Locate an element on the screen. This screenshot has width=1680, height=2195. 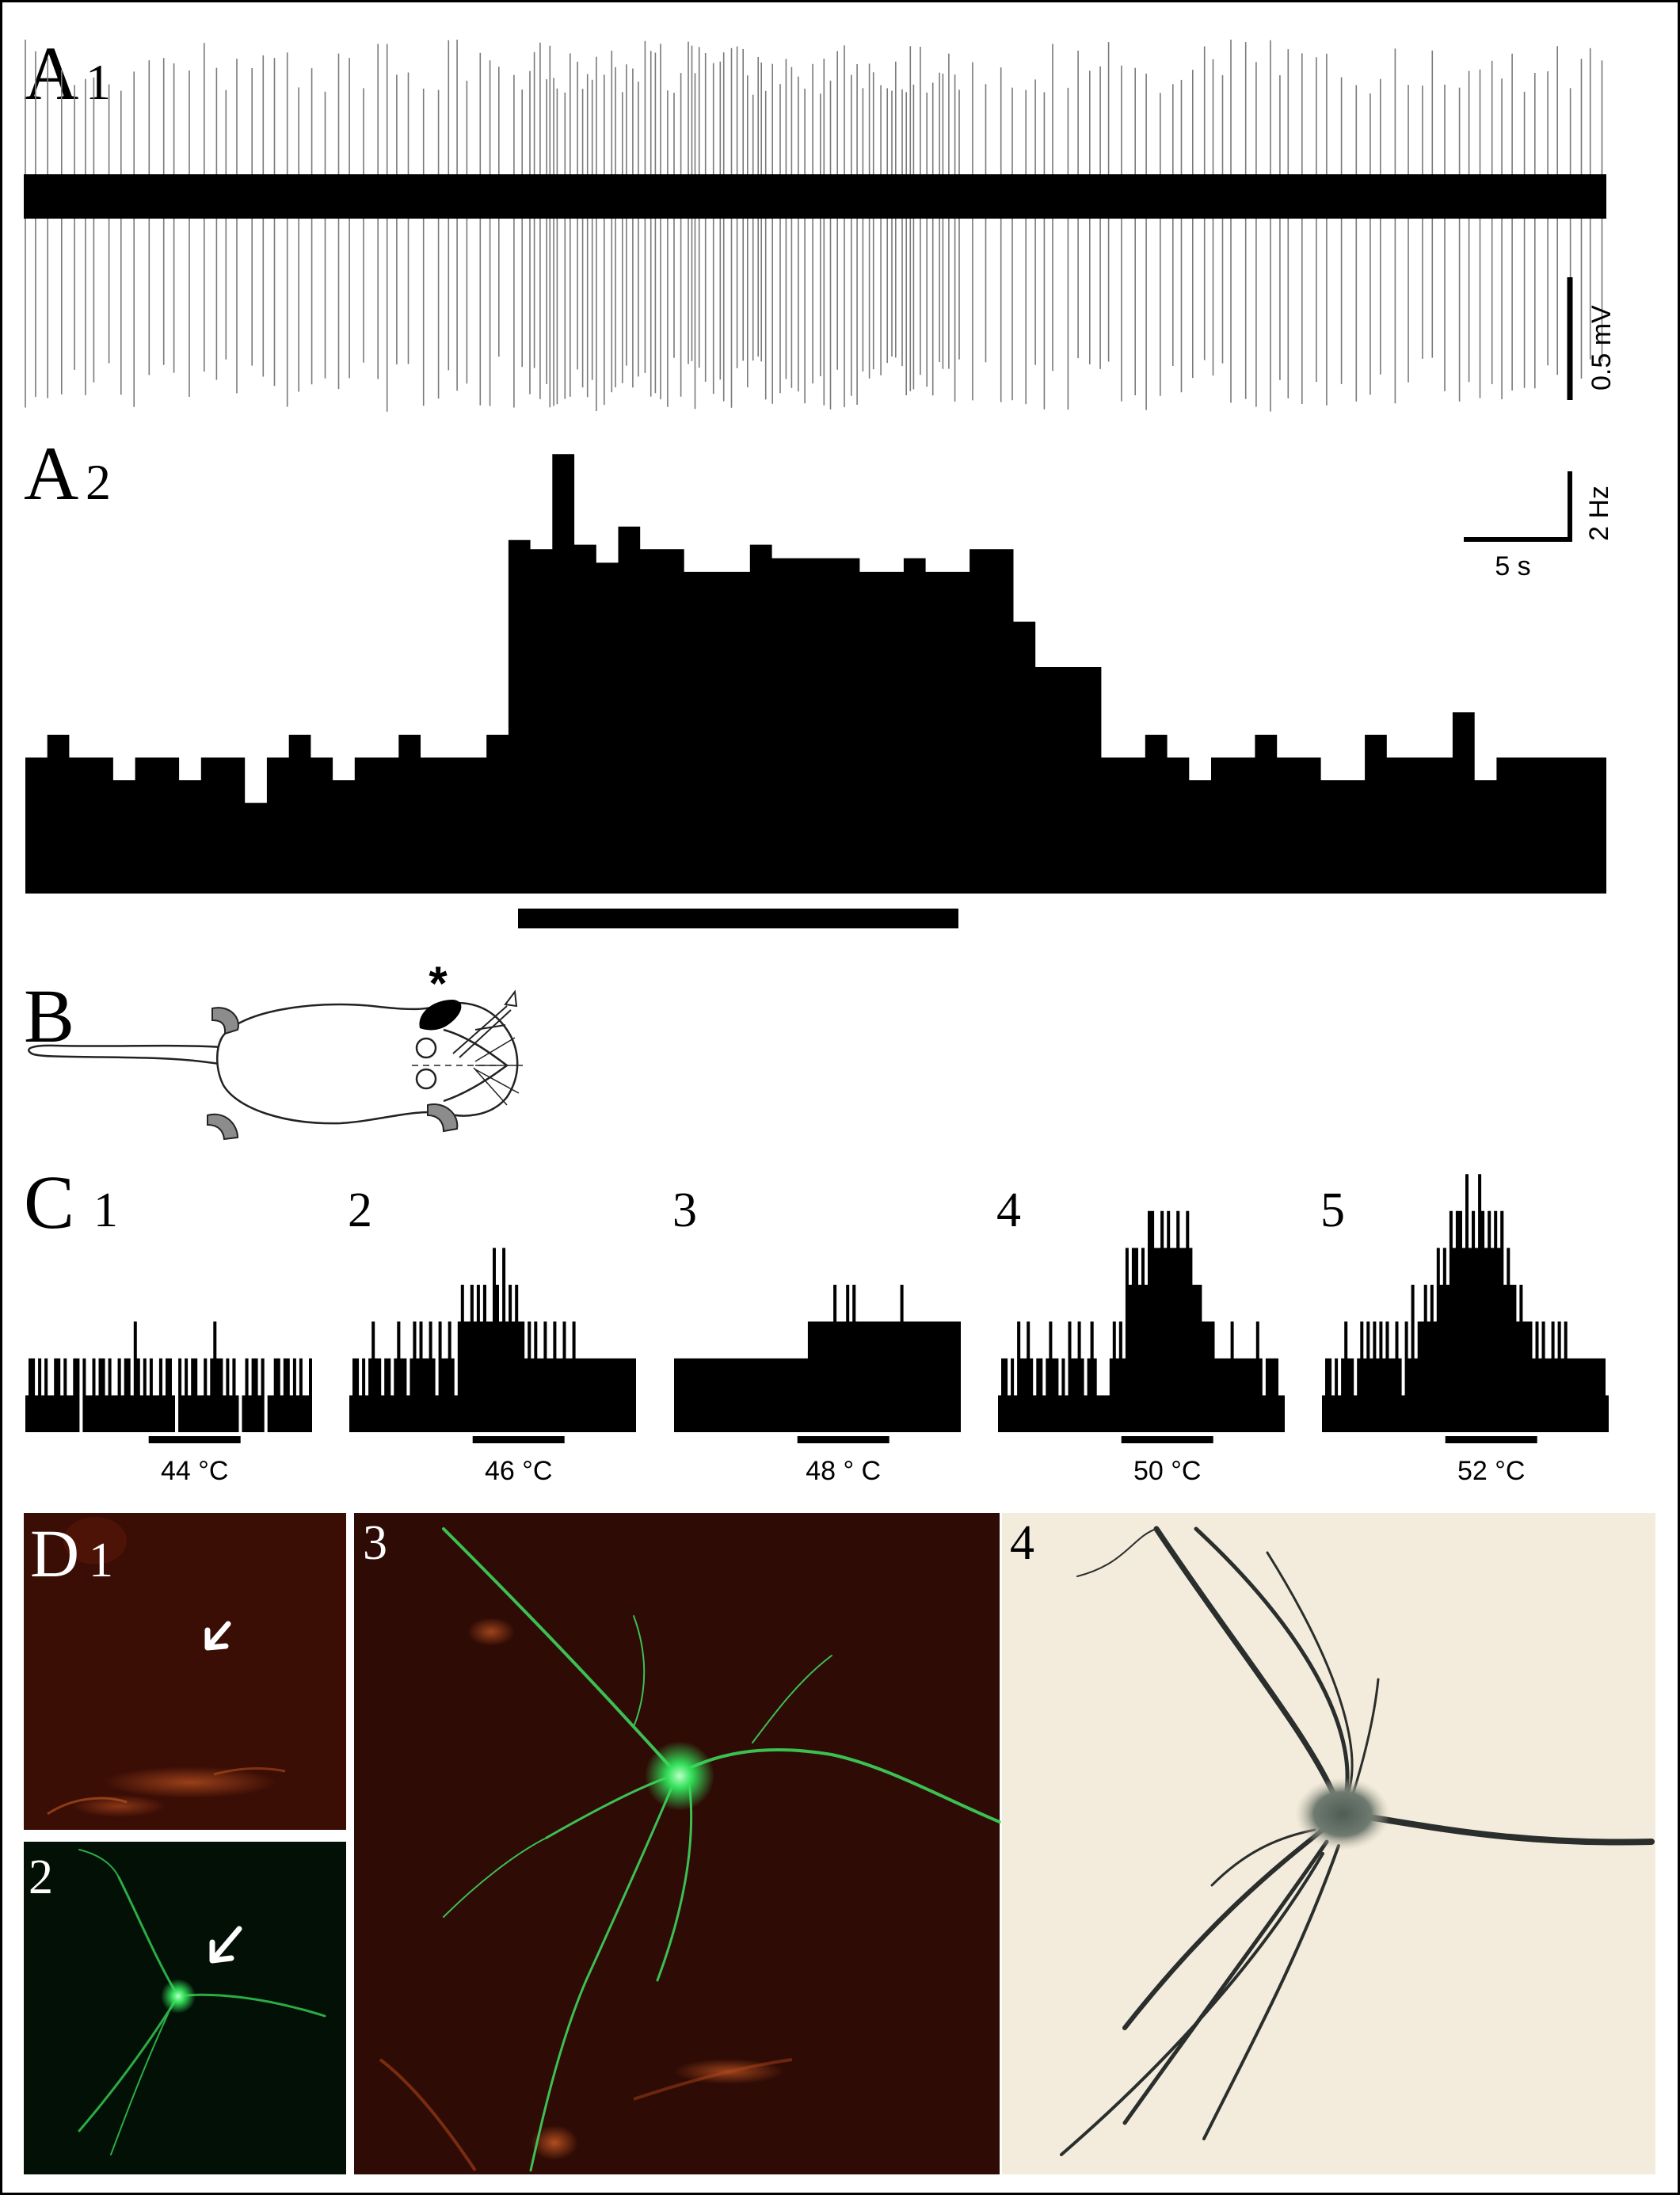
c-stimulus-label: 52 °C is located at coordinates (1491, 1471).